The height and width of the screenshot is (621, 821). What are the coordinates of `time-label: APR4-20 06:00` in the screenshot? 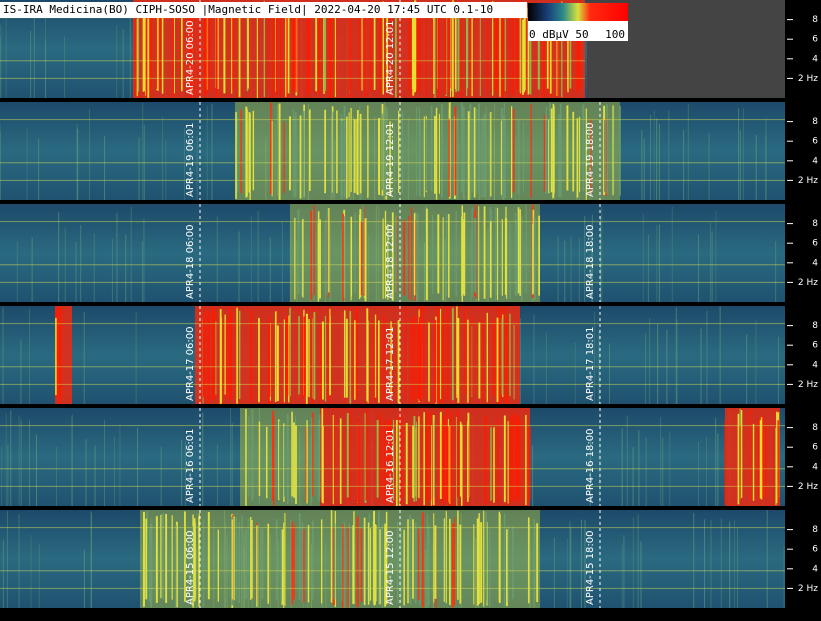 It's located at (190, 57).